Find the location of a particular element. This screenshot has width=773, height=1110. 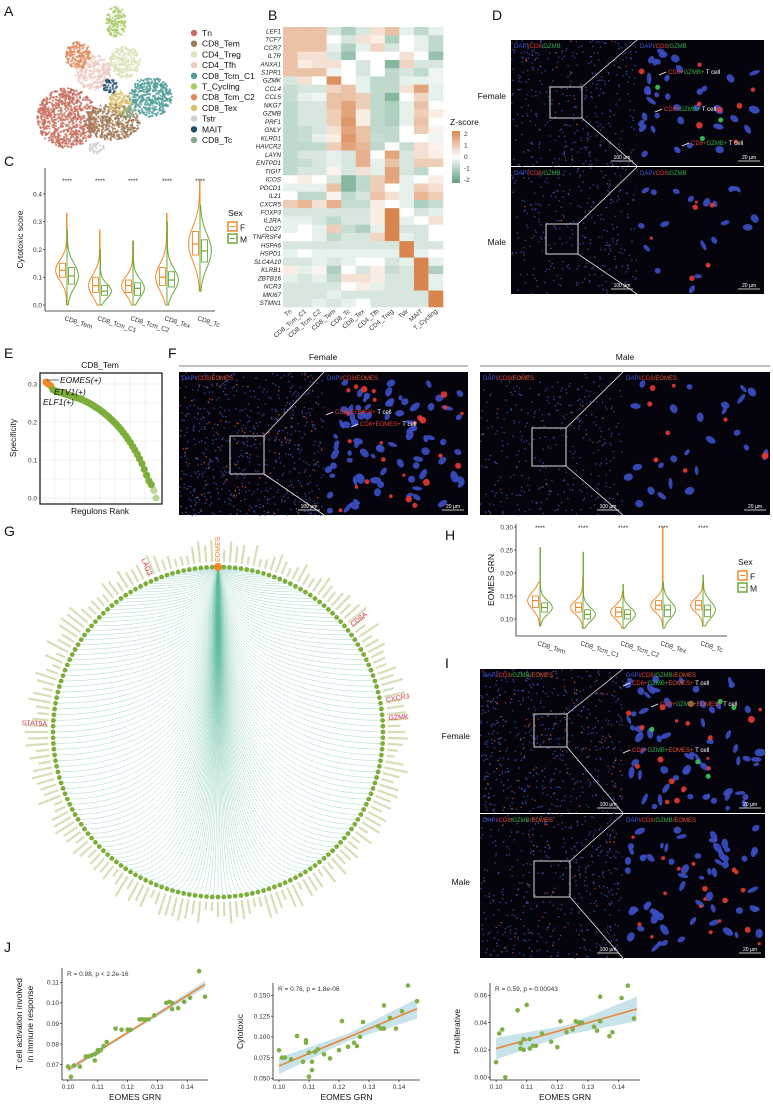

legend-swatch is located at coordinates (232, 238).